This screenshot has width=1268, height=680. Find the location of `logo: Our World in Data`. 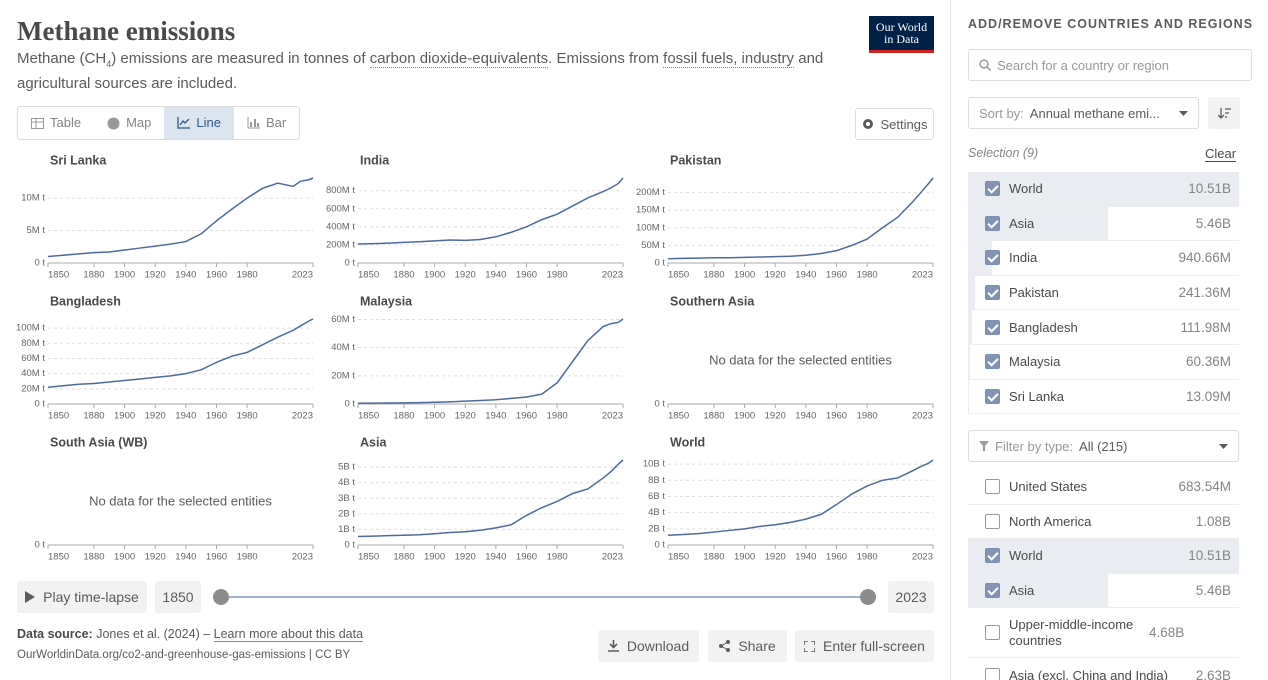

logo: Our World in Data is located at coordinates (901, 34).